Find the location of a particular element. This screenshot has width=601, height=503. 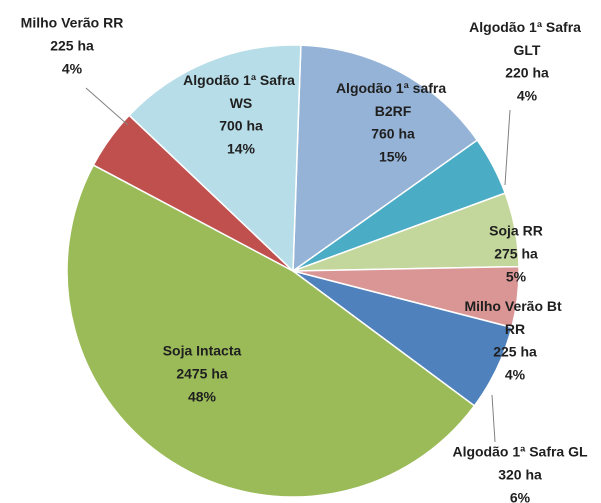

slice-label: Algodão 1ª Safra GL is located at coordinates (520, 452).